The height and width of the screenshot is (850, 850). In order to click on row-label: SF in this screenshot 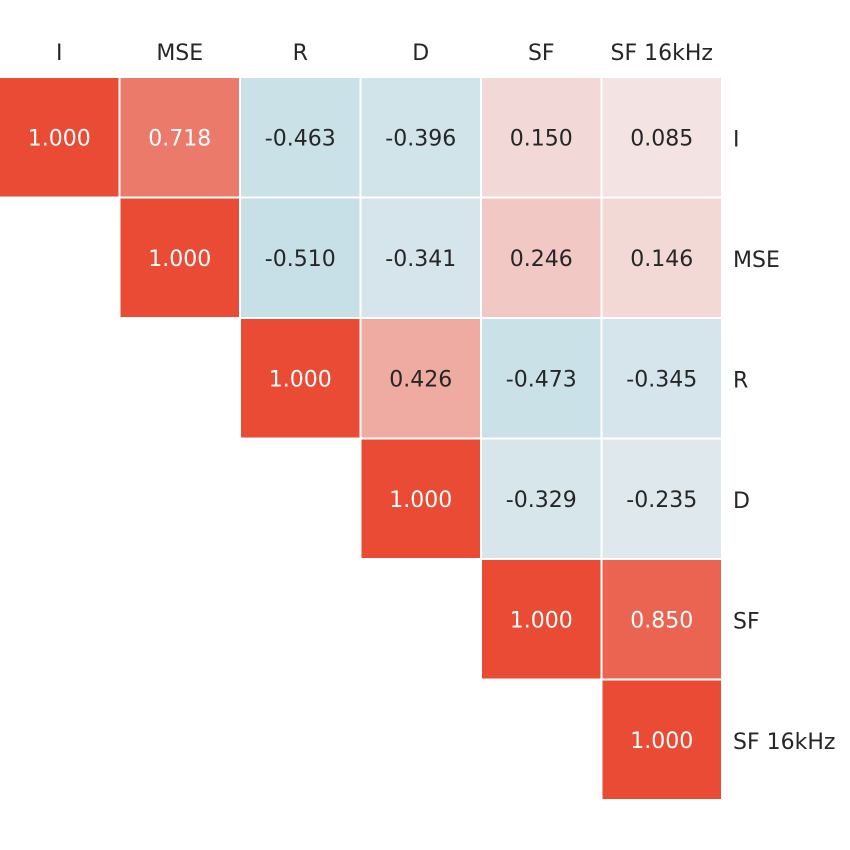, I will do `click(746, 621)`.